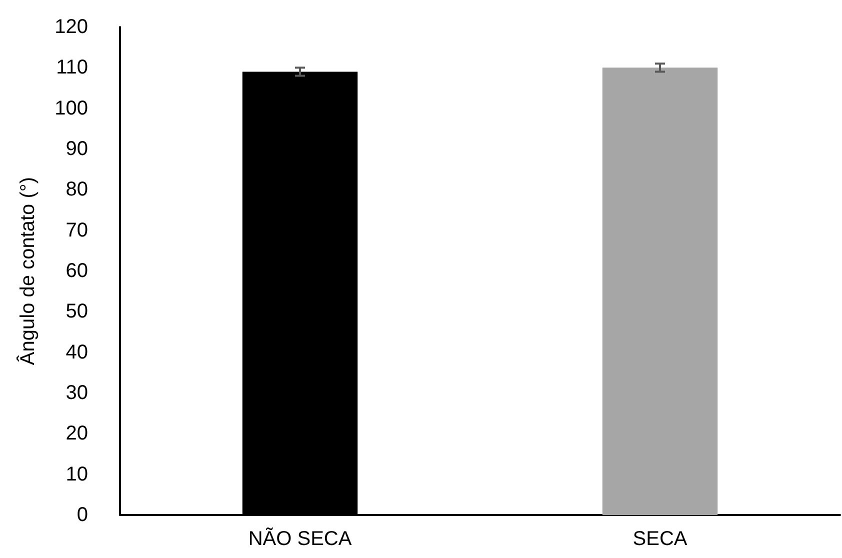 The height and width of the screenshot is (558, 842). Describe the element at coordinates (72, 67) in the screenshot. I see `y-tick-label: 110` at that location.